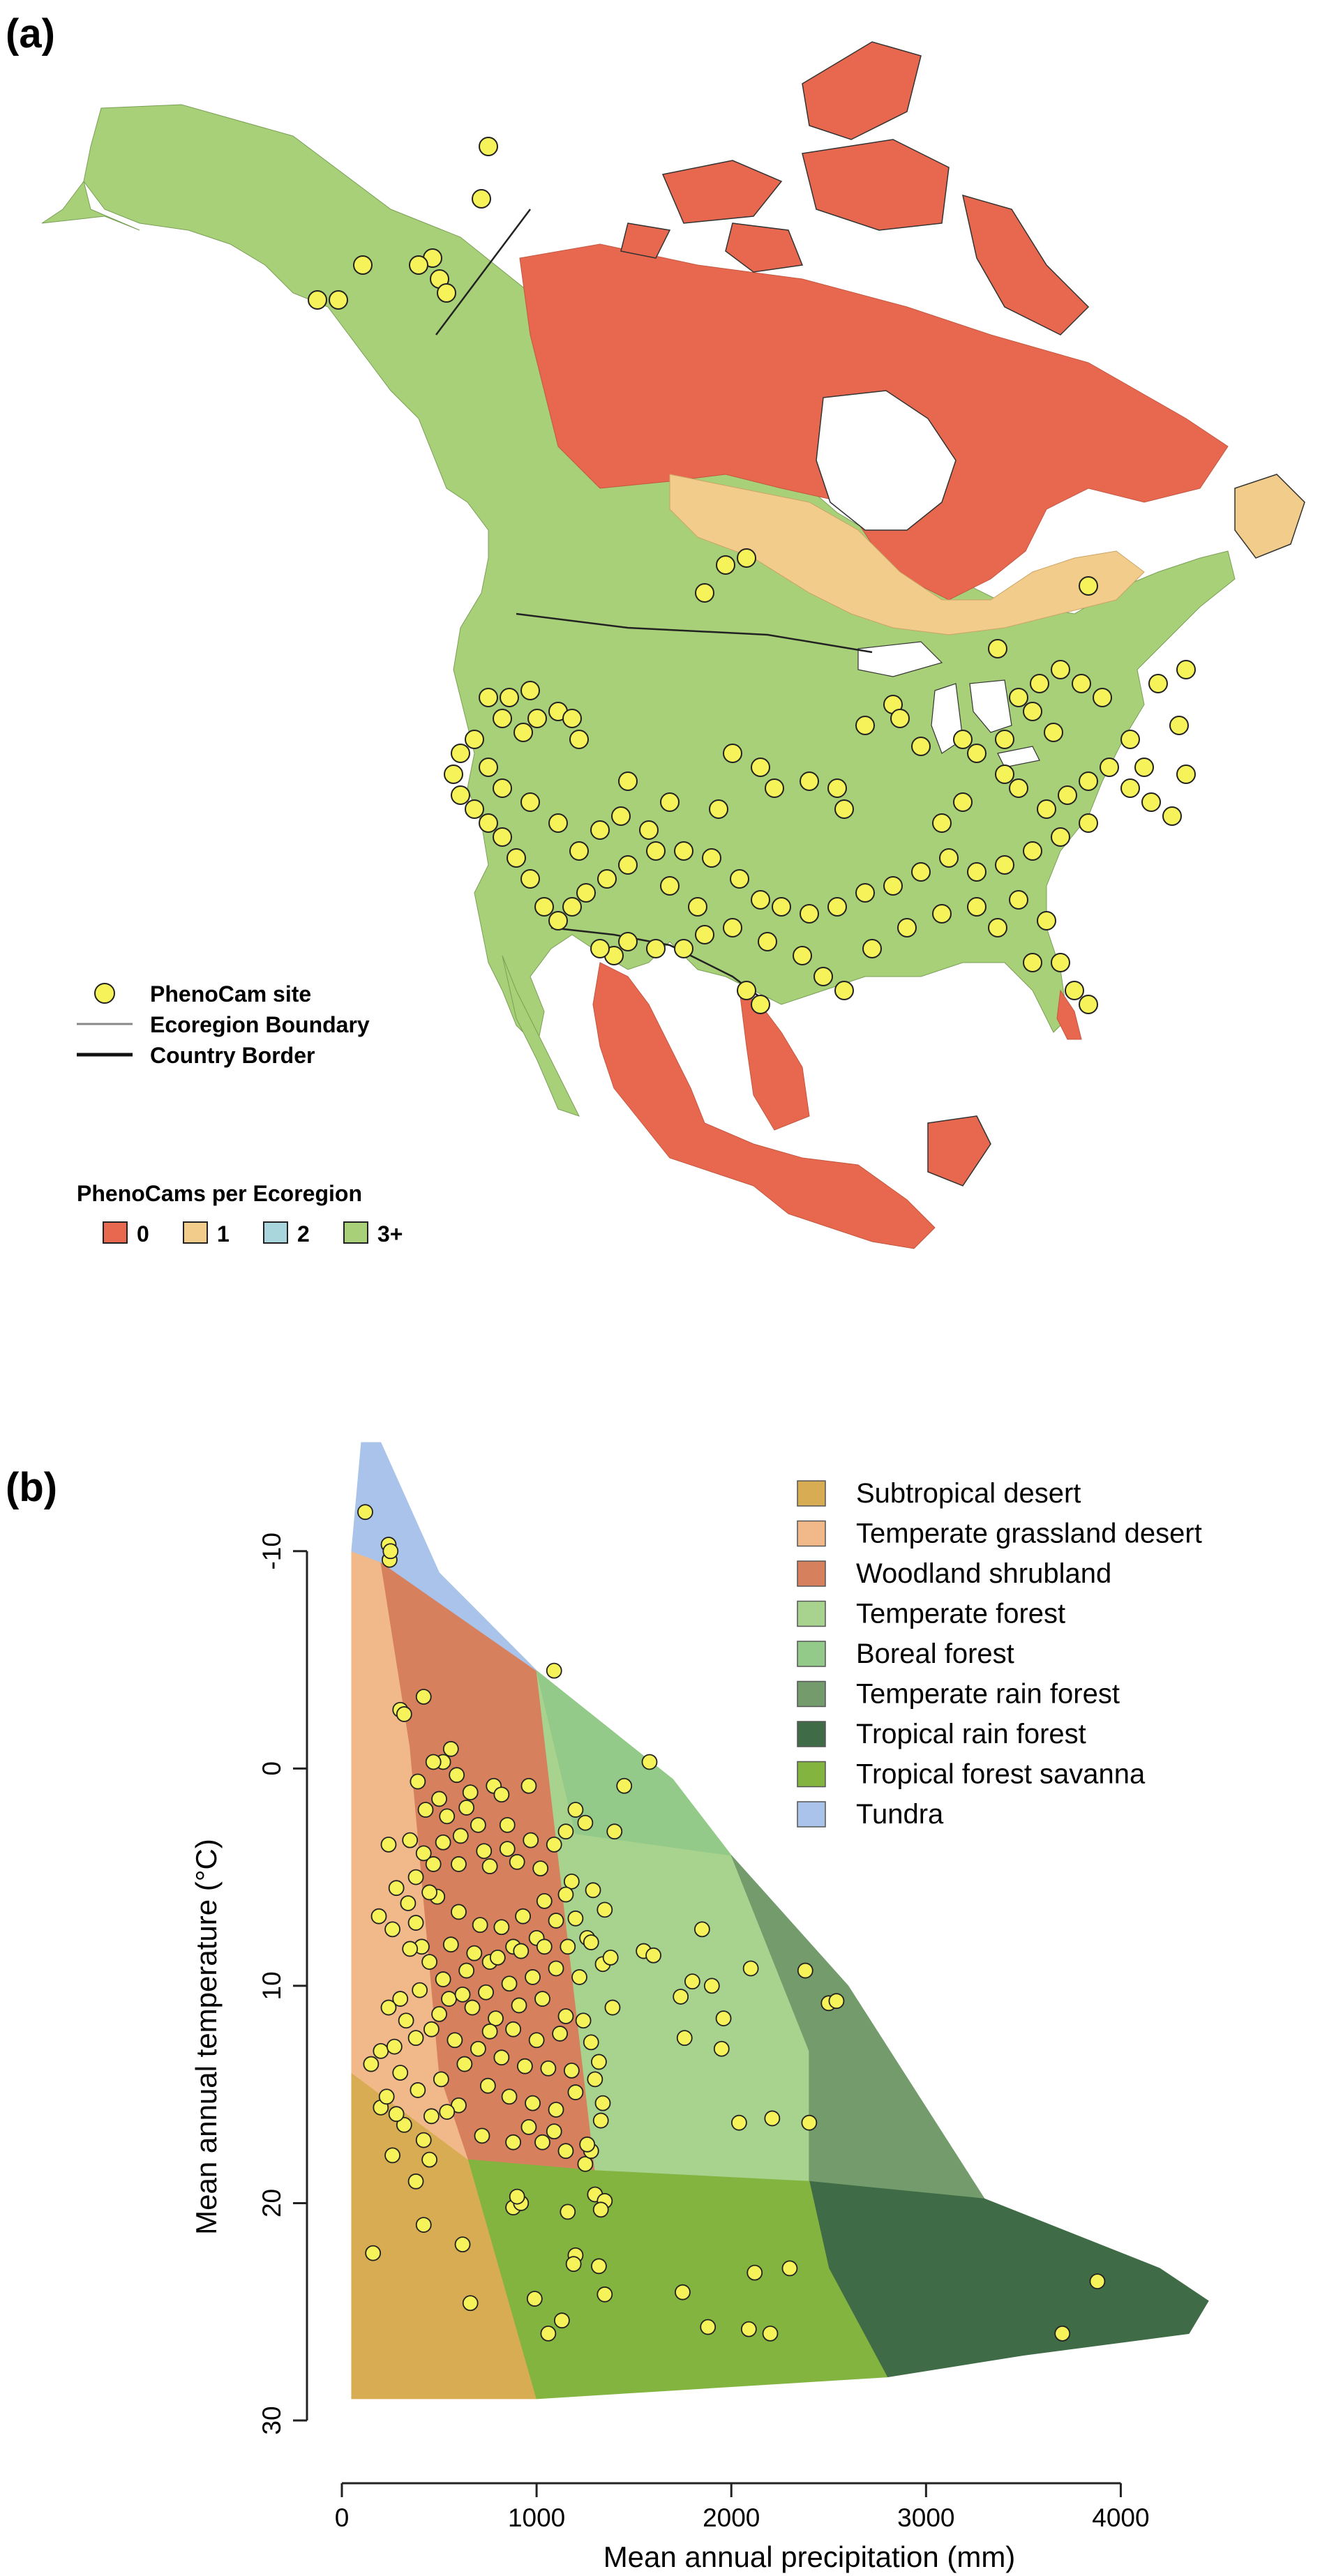 The height and width of the screenshot is (2576, 1320). What do you see at coordinates (271, 1550) in the screenshot?
I see `y-tick-label: -10` at bounding box center [271, 1550].